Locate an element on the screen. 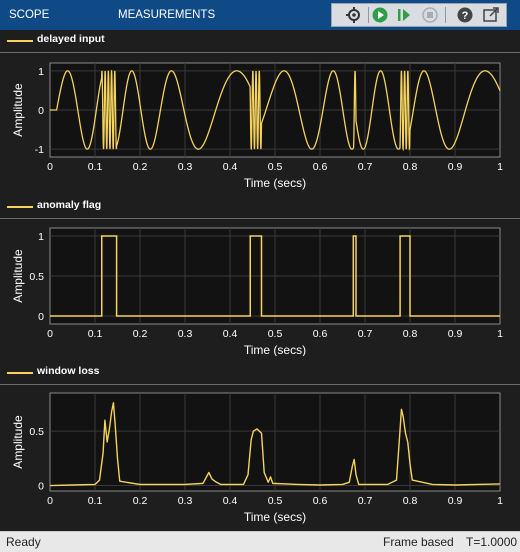 This screenshot has width=520, height=552. status-time: T=1.0000 is located at coordinates (492, 542).